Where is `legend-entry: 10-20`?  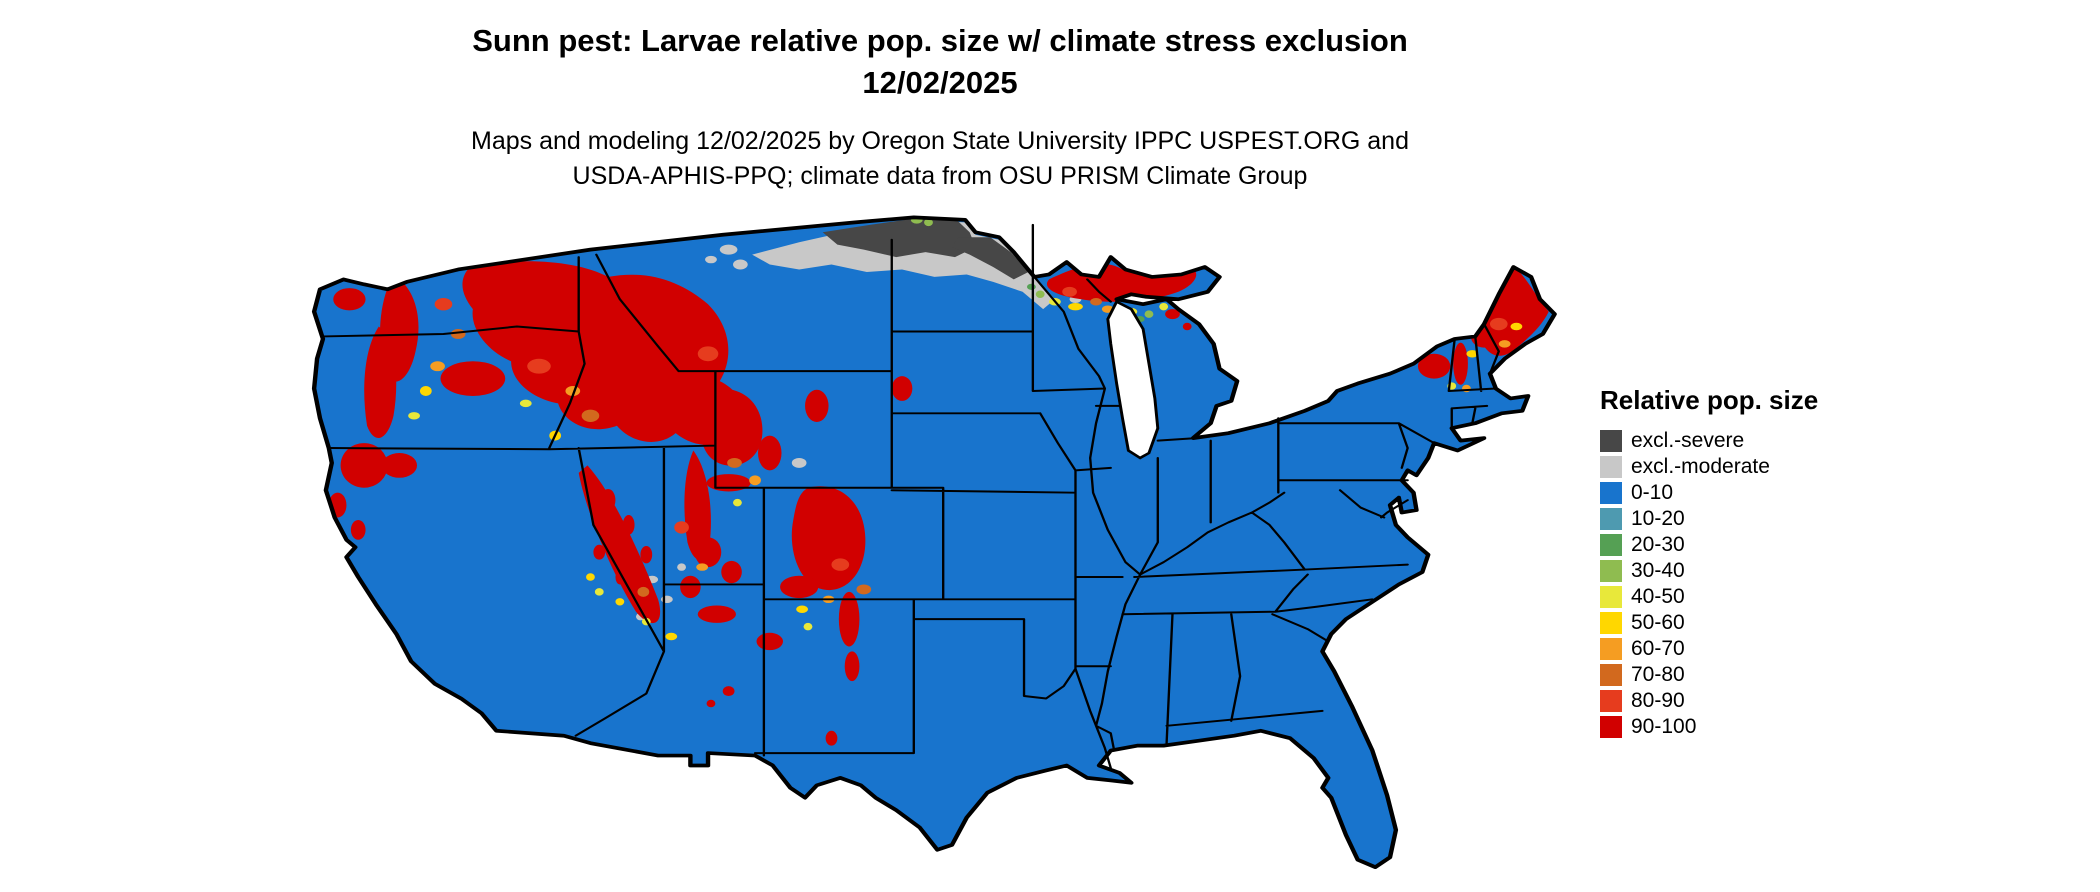
legend-entry: 10-20 is located at coordinates (1709, 519).